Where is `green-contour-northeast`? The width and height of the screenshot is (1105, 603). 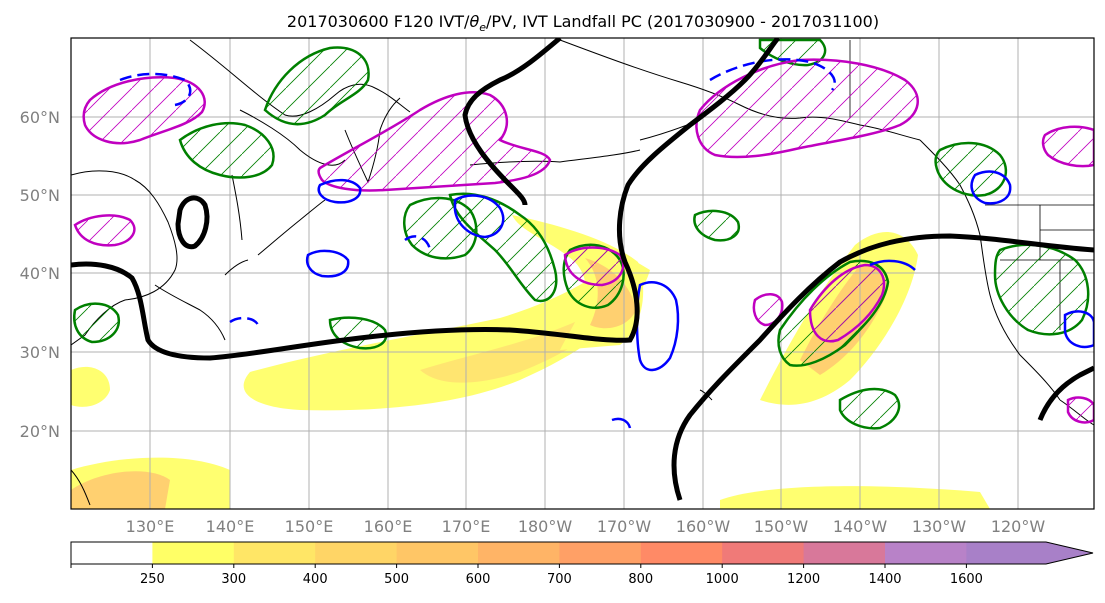
green-contour-northeast is located at coordinates (971, 169).